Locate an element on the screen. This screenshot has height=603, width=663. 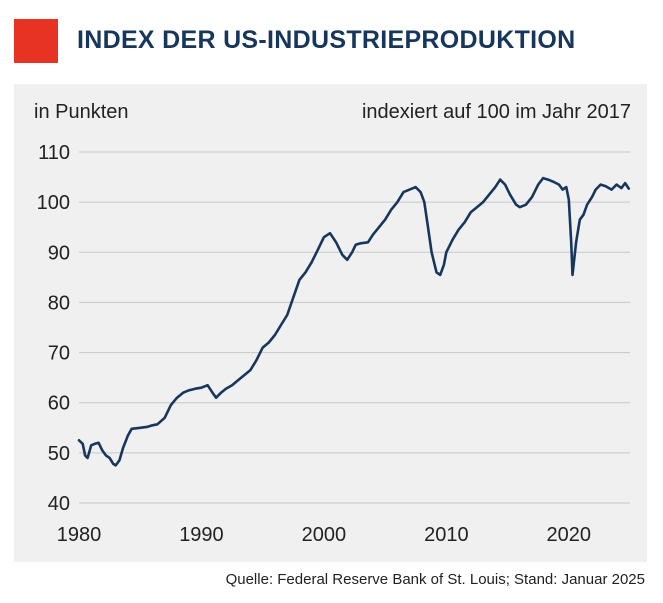
y-tick-label: 50 is located at coordinates (59, 454).